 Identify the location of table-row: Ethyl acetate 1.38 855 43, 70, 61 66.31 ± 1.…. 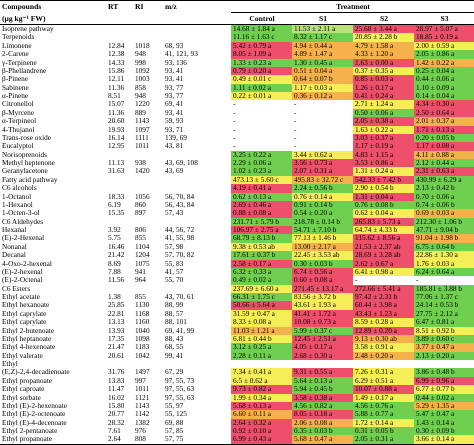
(237, 297).